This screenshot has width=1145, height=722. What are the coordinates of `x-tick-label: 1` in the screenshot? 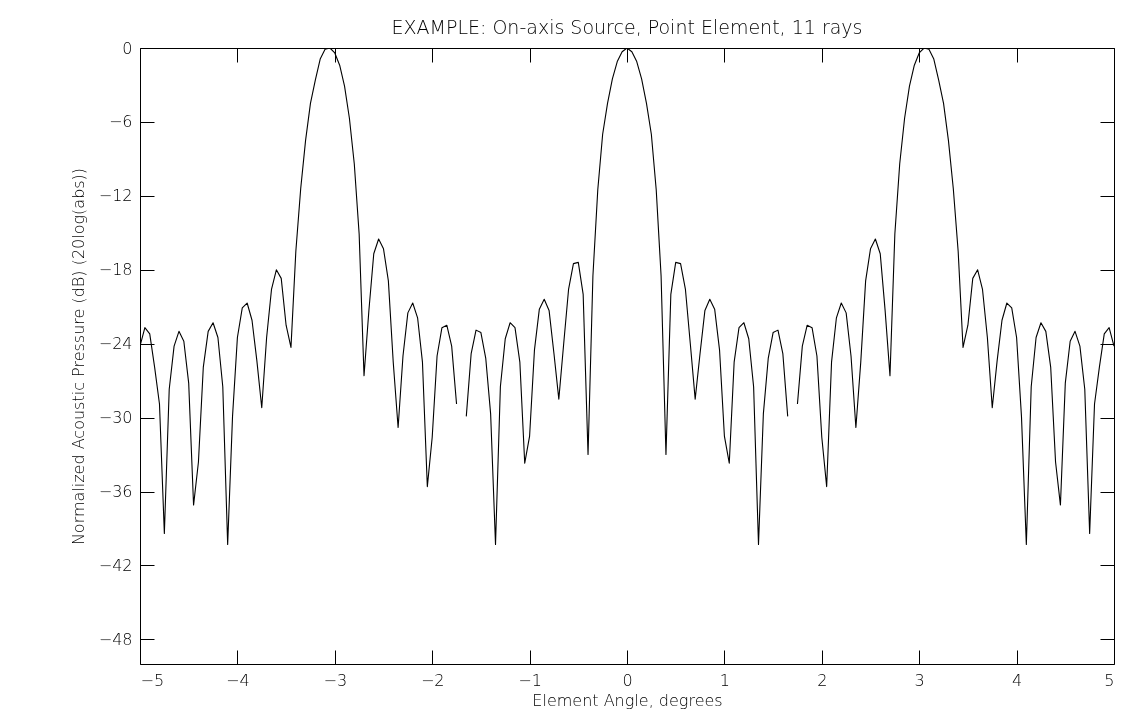 It's located at (724, 680).